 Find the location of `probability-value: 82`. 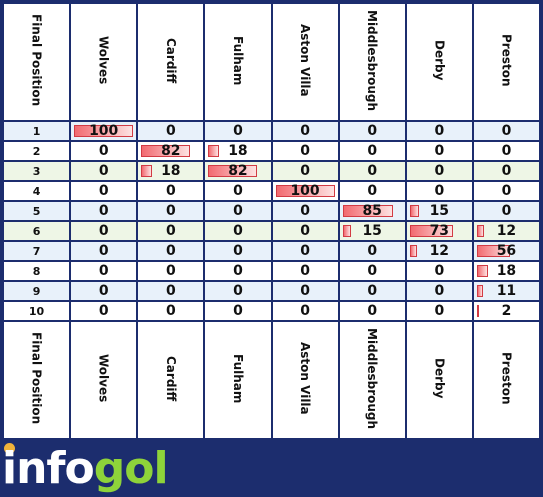

probability-value: 82 is located at coordinates (171, 151).